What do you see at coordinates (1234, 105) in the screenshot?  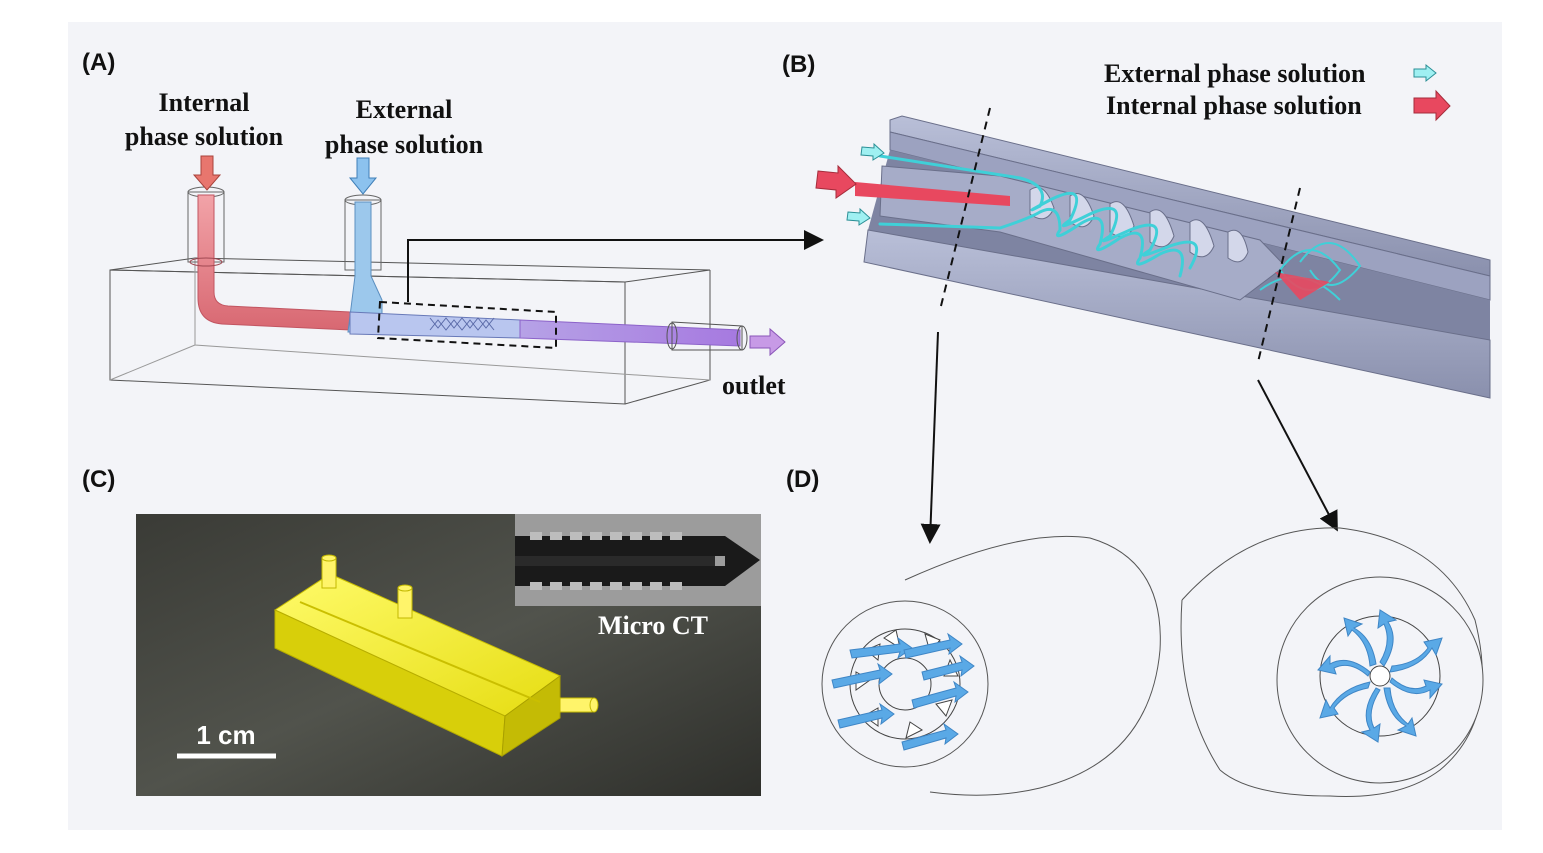 I see `legend-internal-label: Internal phase solution` at bounding box center [1234, 105].